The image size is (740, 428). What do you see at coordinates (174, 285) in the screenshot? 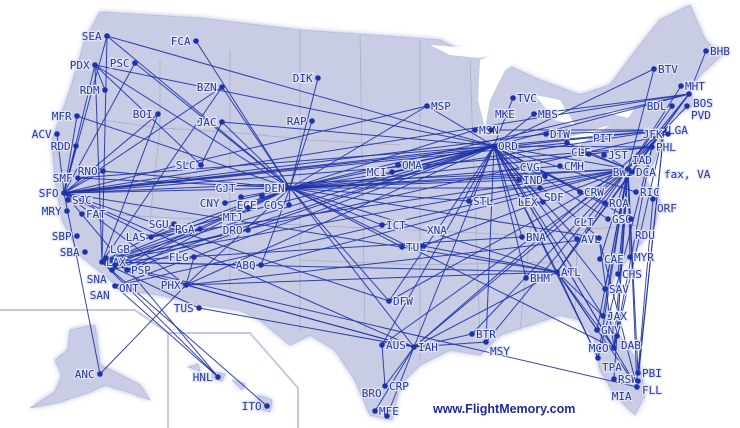
I see `airport-phx: PHX` at bounding box center [174, 285].